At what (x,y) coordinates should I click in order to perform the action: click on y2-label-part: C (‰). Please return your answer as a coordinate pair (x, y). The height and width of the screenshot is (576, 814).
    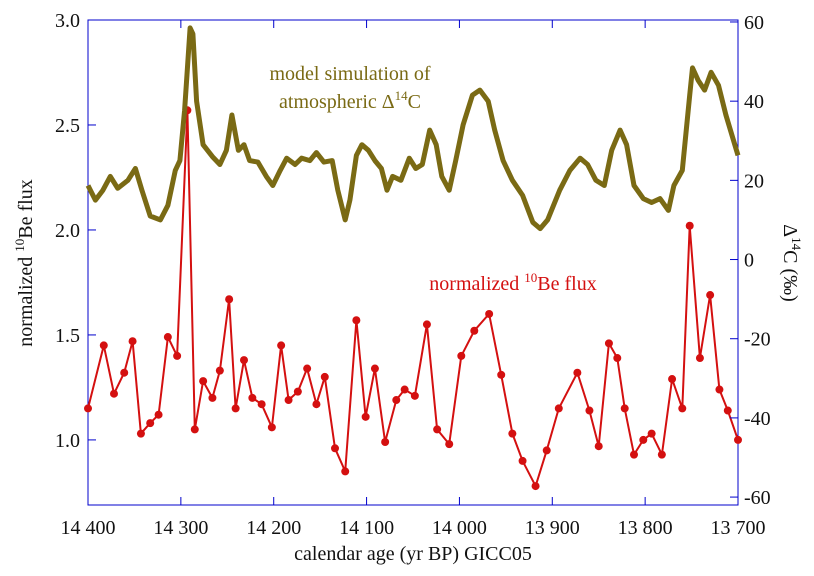
    Looking at the image, I should click on (790, 276).